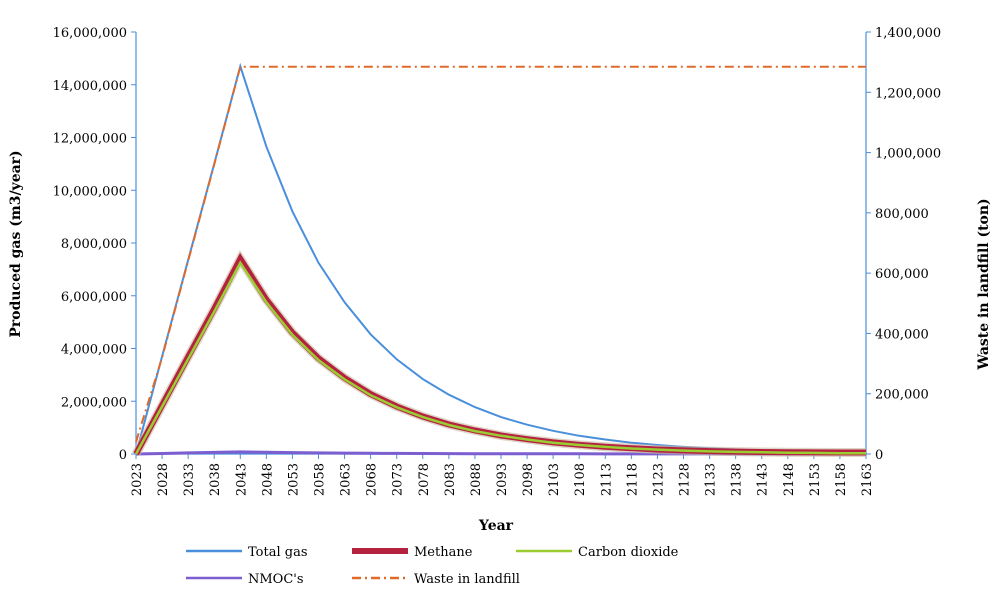 The image size is (1000, 608). I want to click on x-tick-label: 2023, so click(137, 479).